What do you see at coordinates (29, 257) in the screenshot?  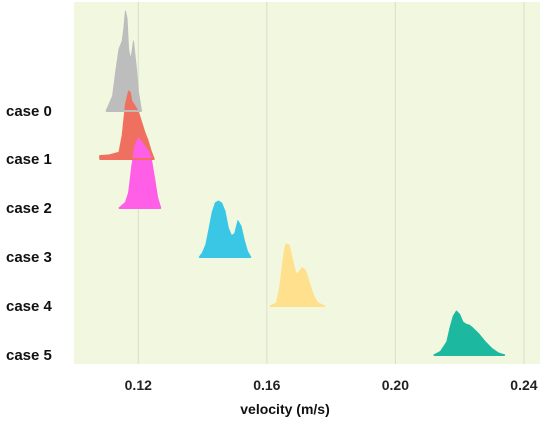 I see `category-label: case 3` at bounding box center [29, 257].